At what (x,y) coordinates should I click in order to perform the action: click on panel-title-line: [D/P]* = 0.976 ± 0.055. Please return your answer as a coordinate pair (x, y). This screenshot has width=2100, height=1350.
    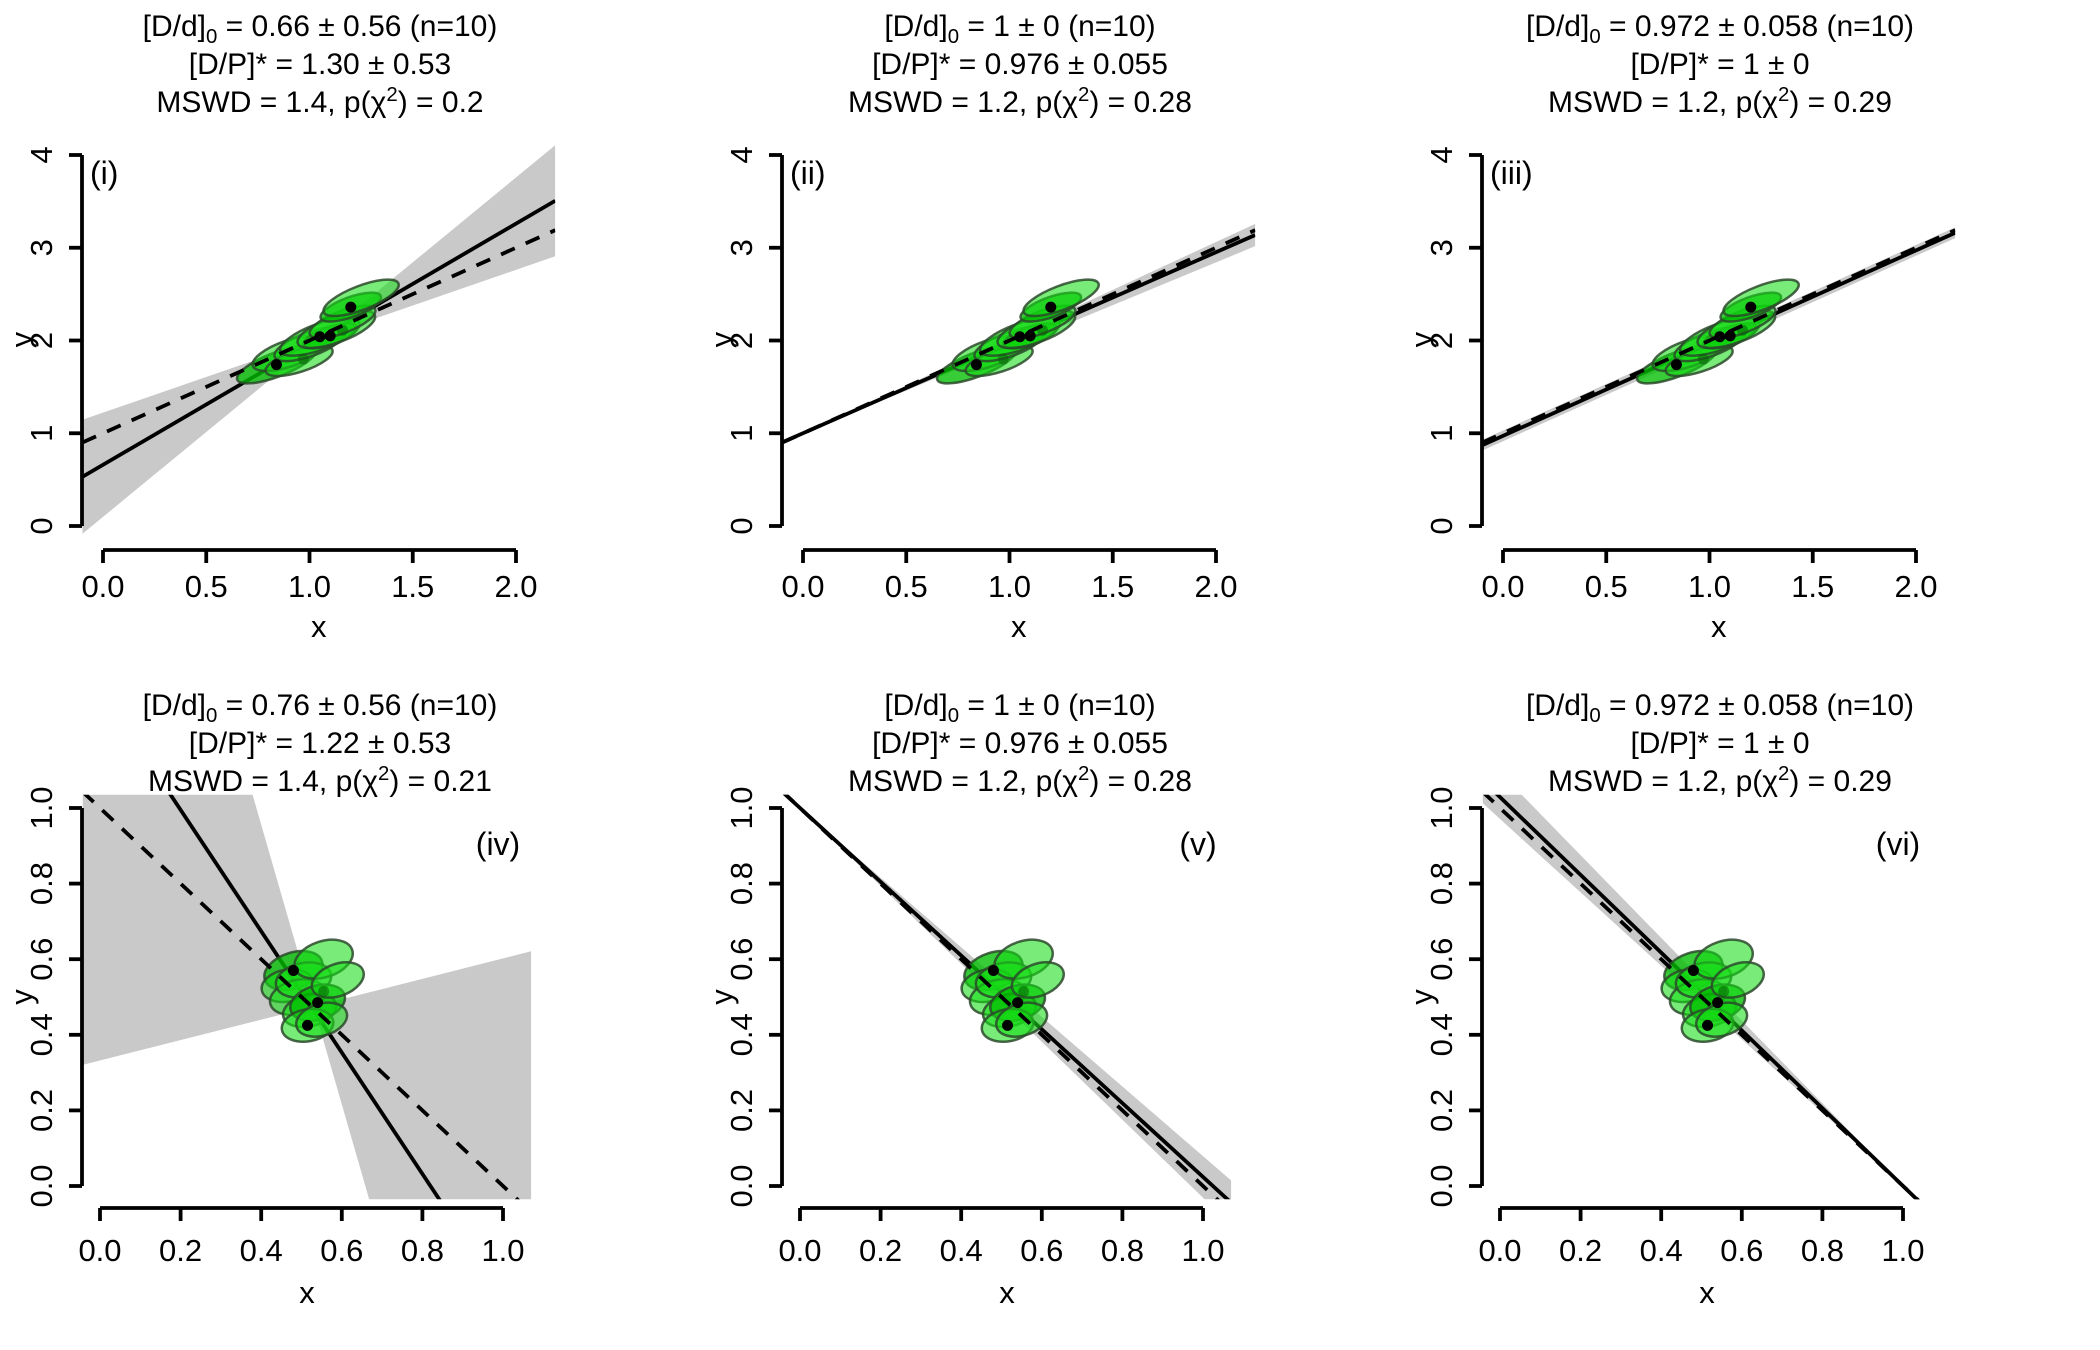
    Looking at the image, I should click on (1020, 64).